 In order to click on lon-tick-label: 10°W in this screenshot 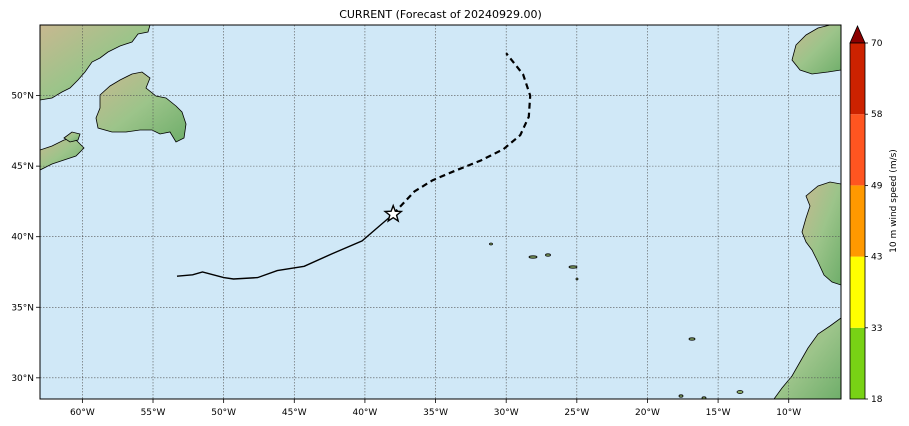, I will do `click(788, 413)`.